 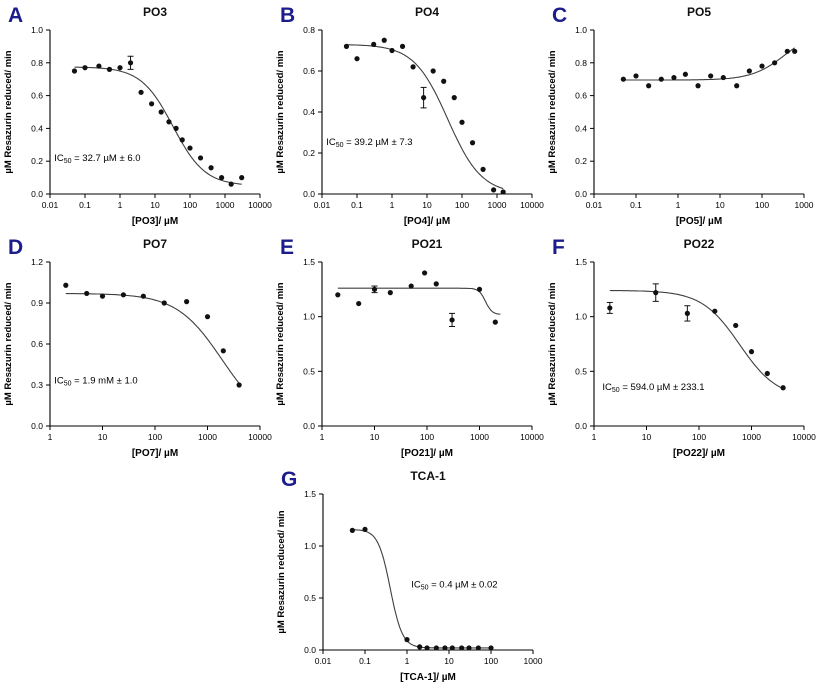 I want to click on x-axis-label: [PO3]/ µM, so click(x=155, y=221).